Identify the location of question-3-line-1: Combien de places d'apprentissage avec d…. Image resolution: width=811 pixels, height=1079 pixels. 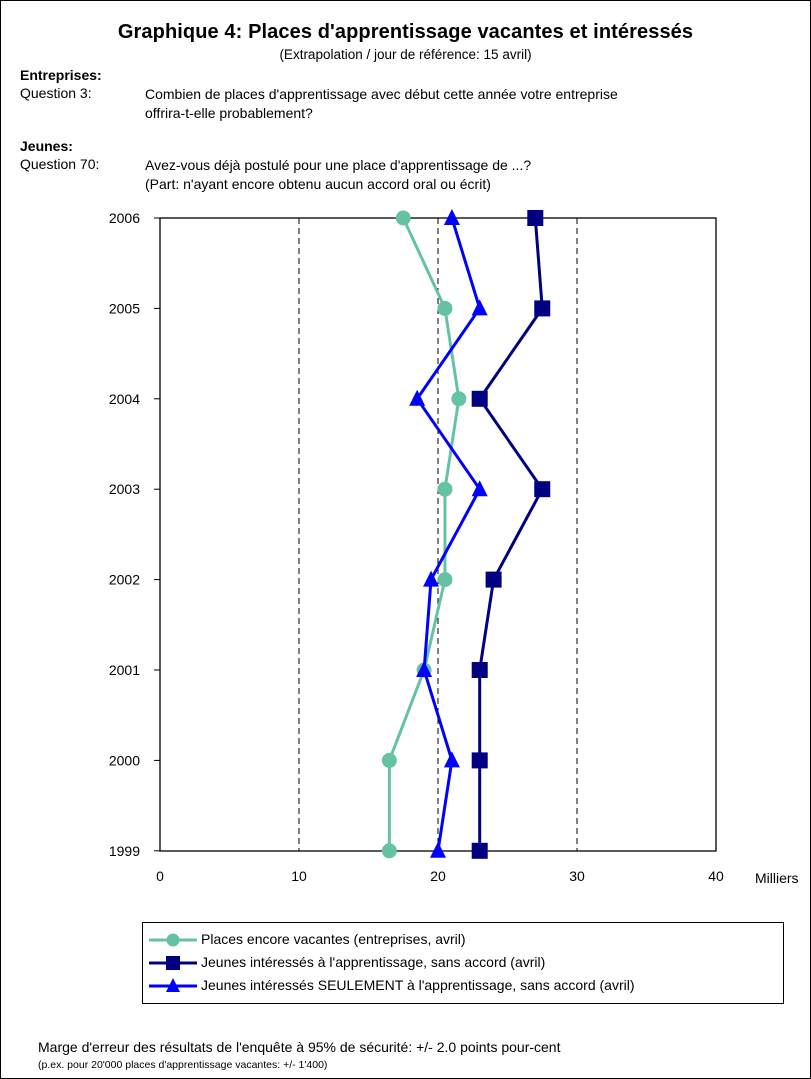
(381, 94).